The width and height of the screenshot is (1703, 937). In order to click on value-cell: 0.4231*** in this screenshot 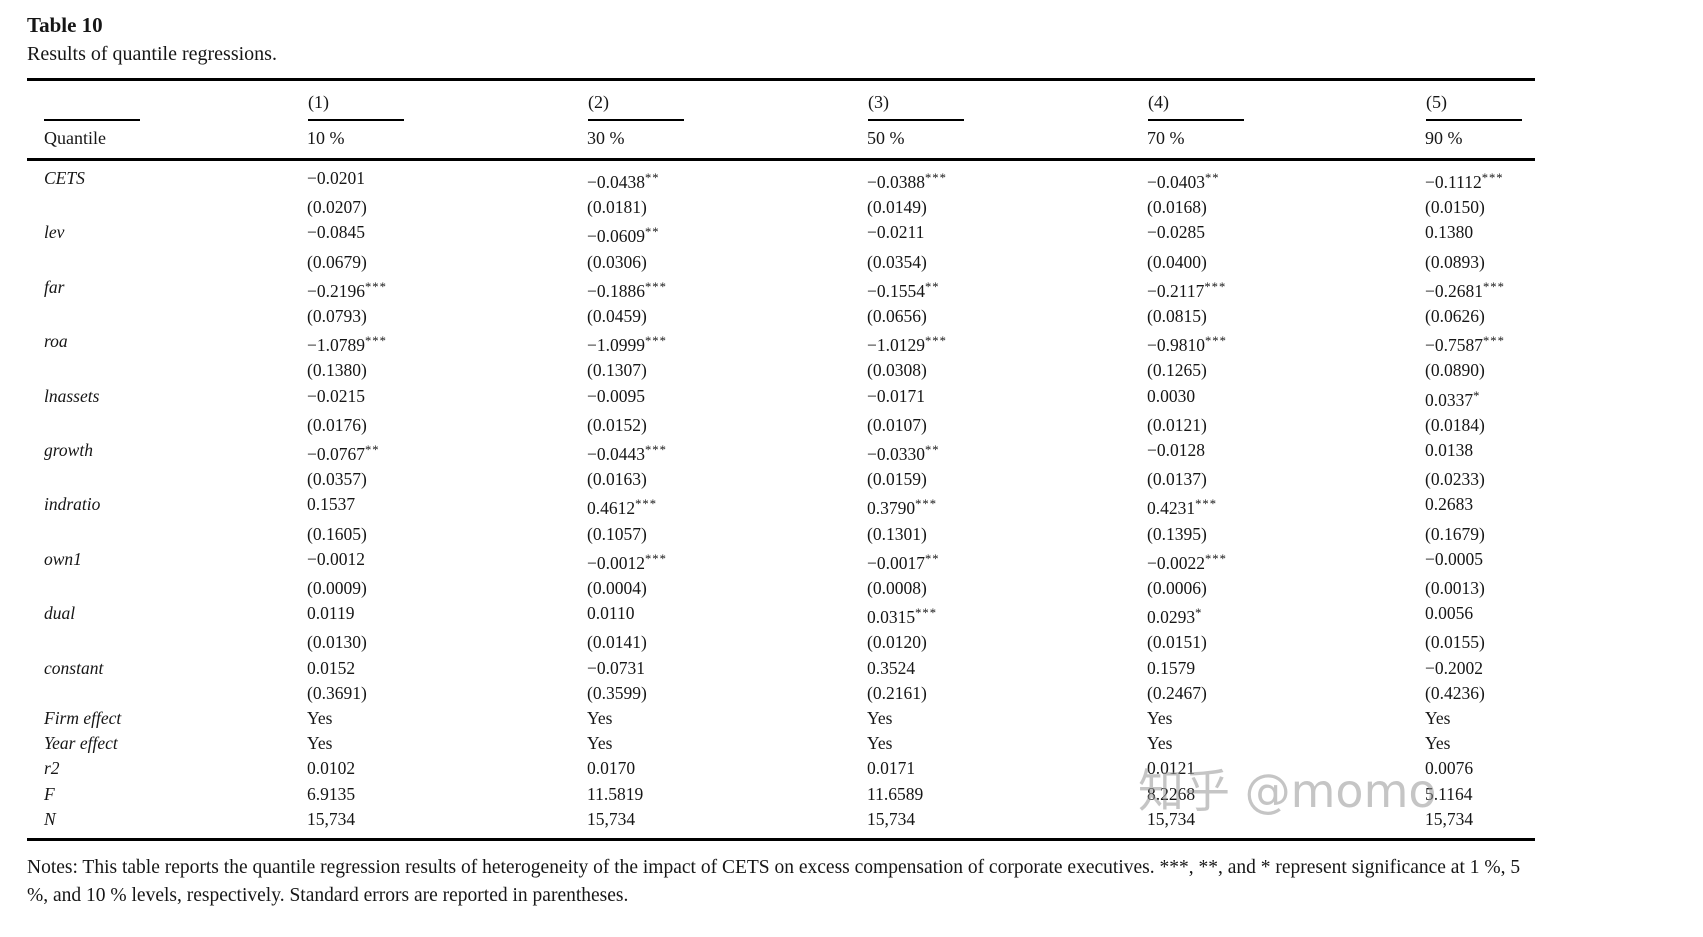, I will do `click(1182, 508)`.